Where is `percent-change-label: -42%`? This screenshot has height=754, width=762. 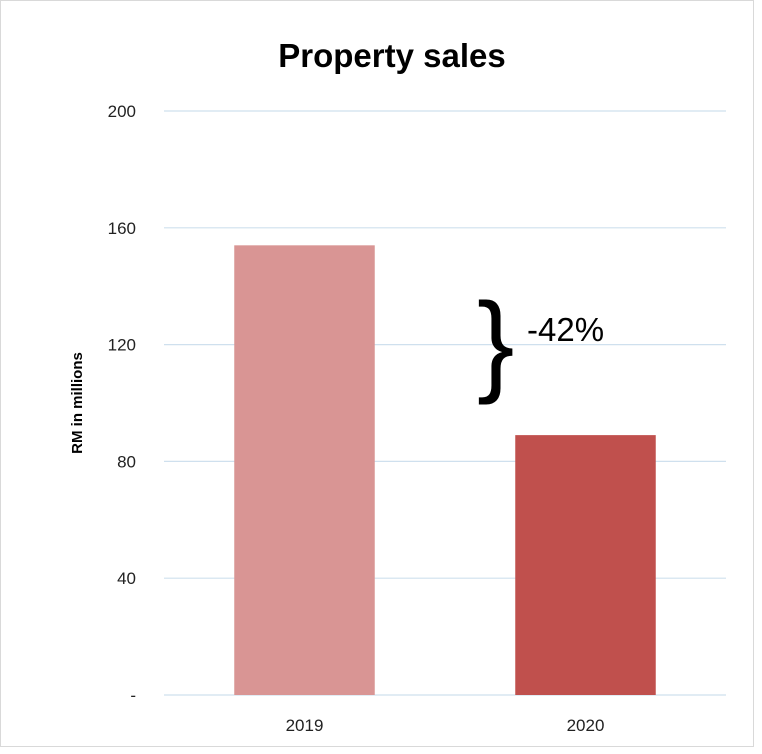 percent-change-label: -42% is located at coordinates (565, 329).